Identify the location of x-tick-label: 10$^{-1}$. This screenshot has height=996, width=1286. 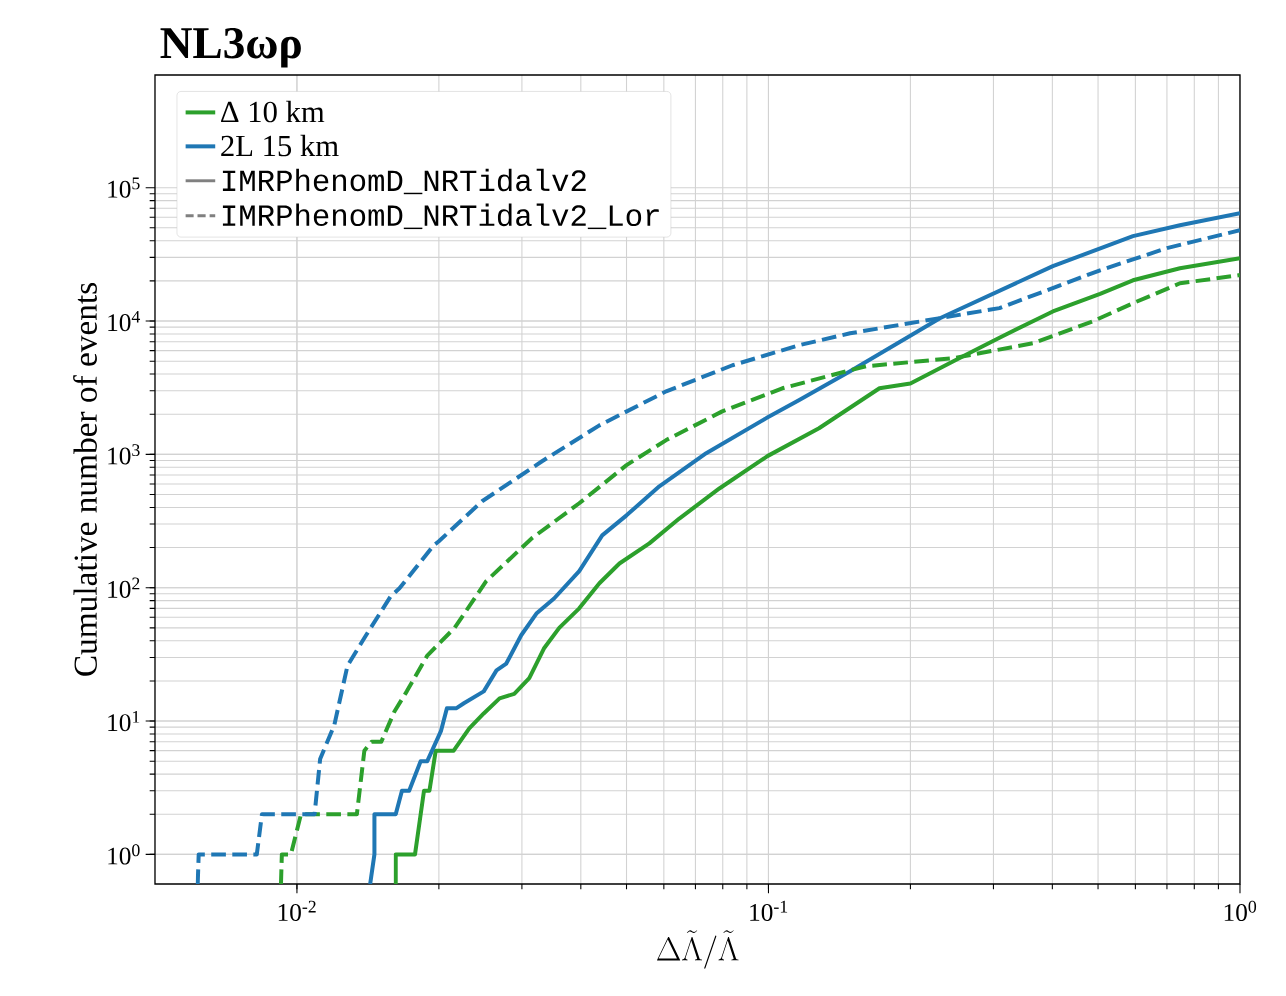
(769, 910).